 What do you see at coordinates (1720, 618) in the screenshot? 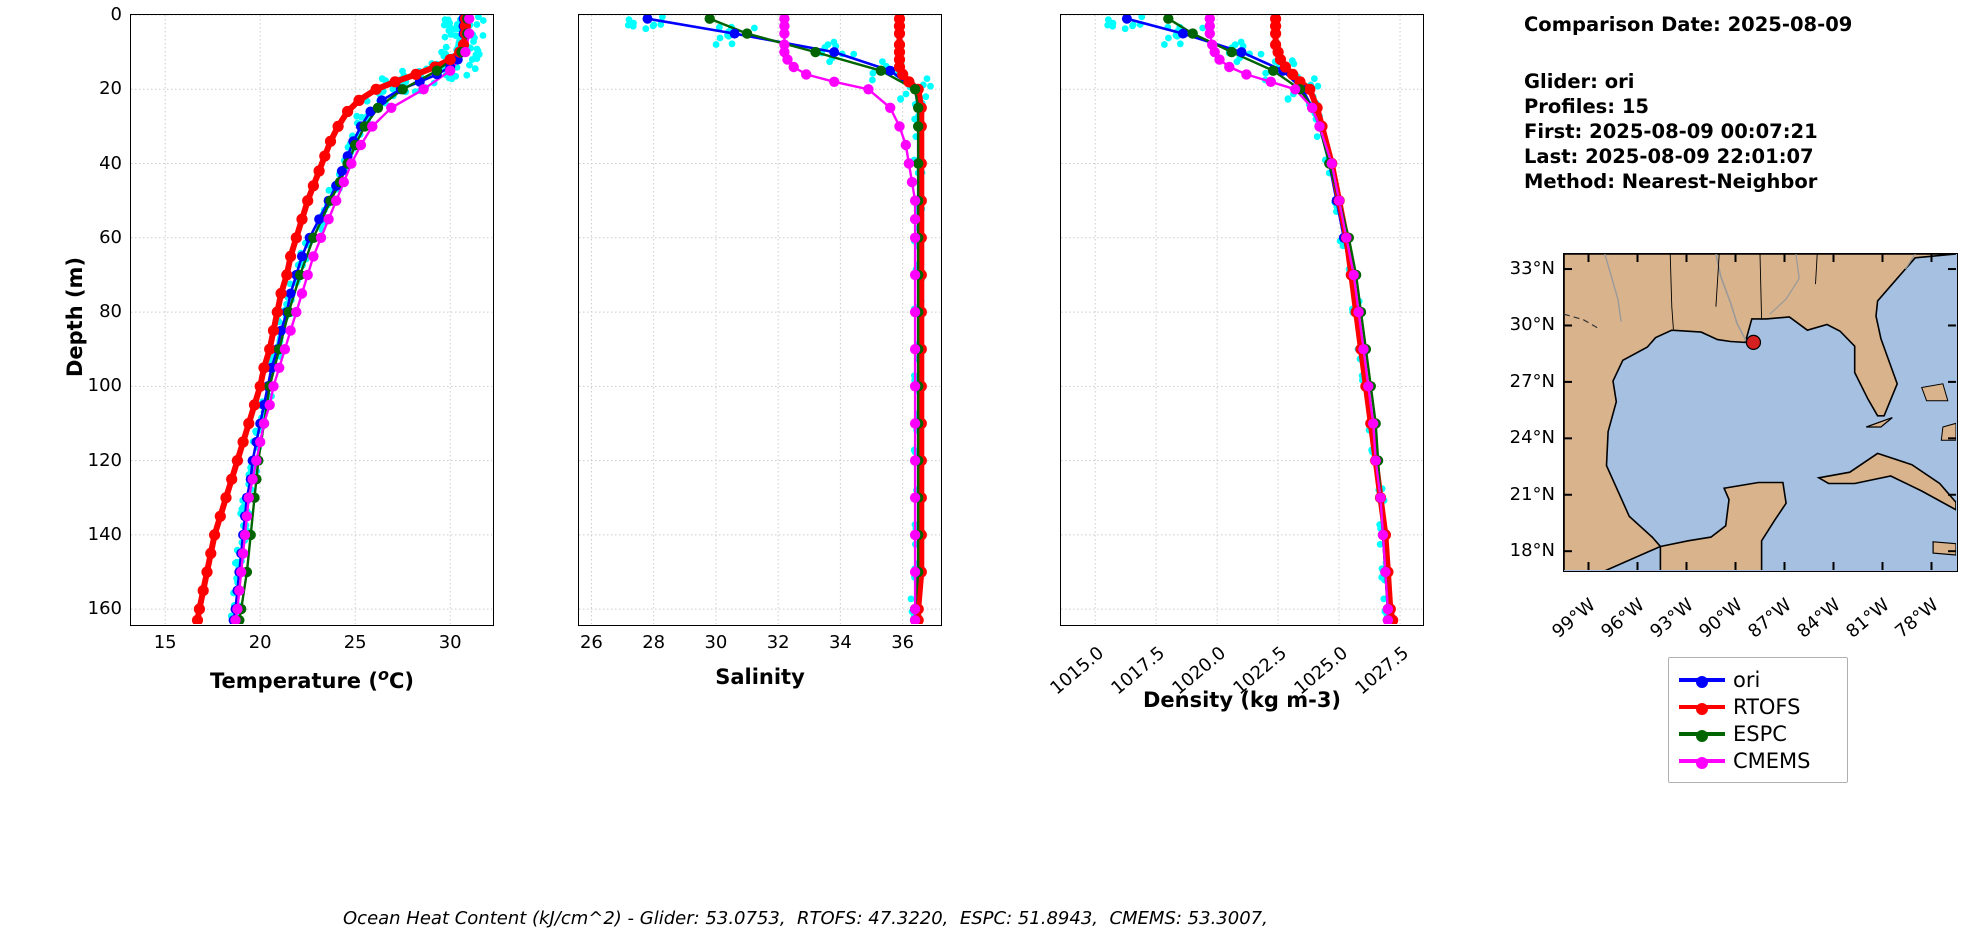
I see `map-lon-tick-label: 90°W` at bounding box center [1720, 618].